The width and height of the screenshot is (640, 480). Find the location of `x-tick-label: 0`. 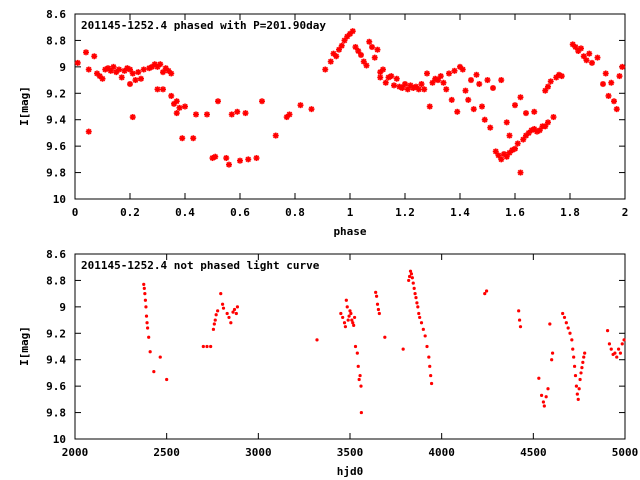

x-tick-label: 0 is located at coordinates (75, 212).